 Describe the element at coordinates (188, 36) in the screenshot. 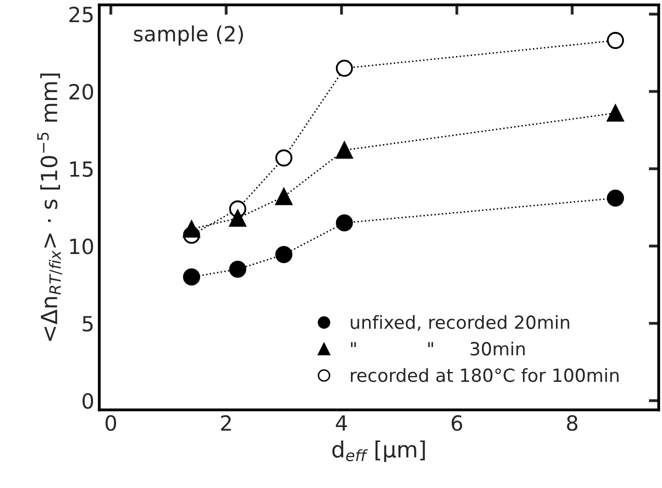

I see `text: sample (2)` at that location.